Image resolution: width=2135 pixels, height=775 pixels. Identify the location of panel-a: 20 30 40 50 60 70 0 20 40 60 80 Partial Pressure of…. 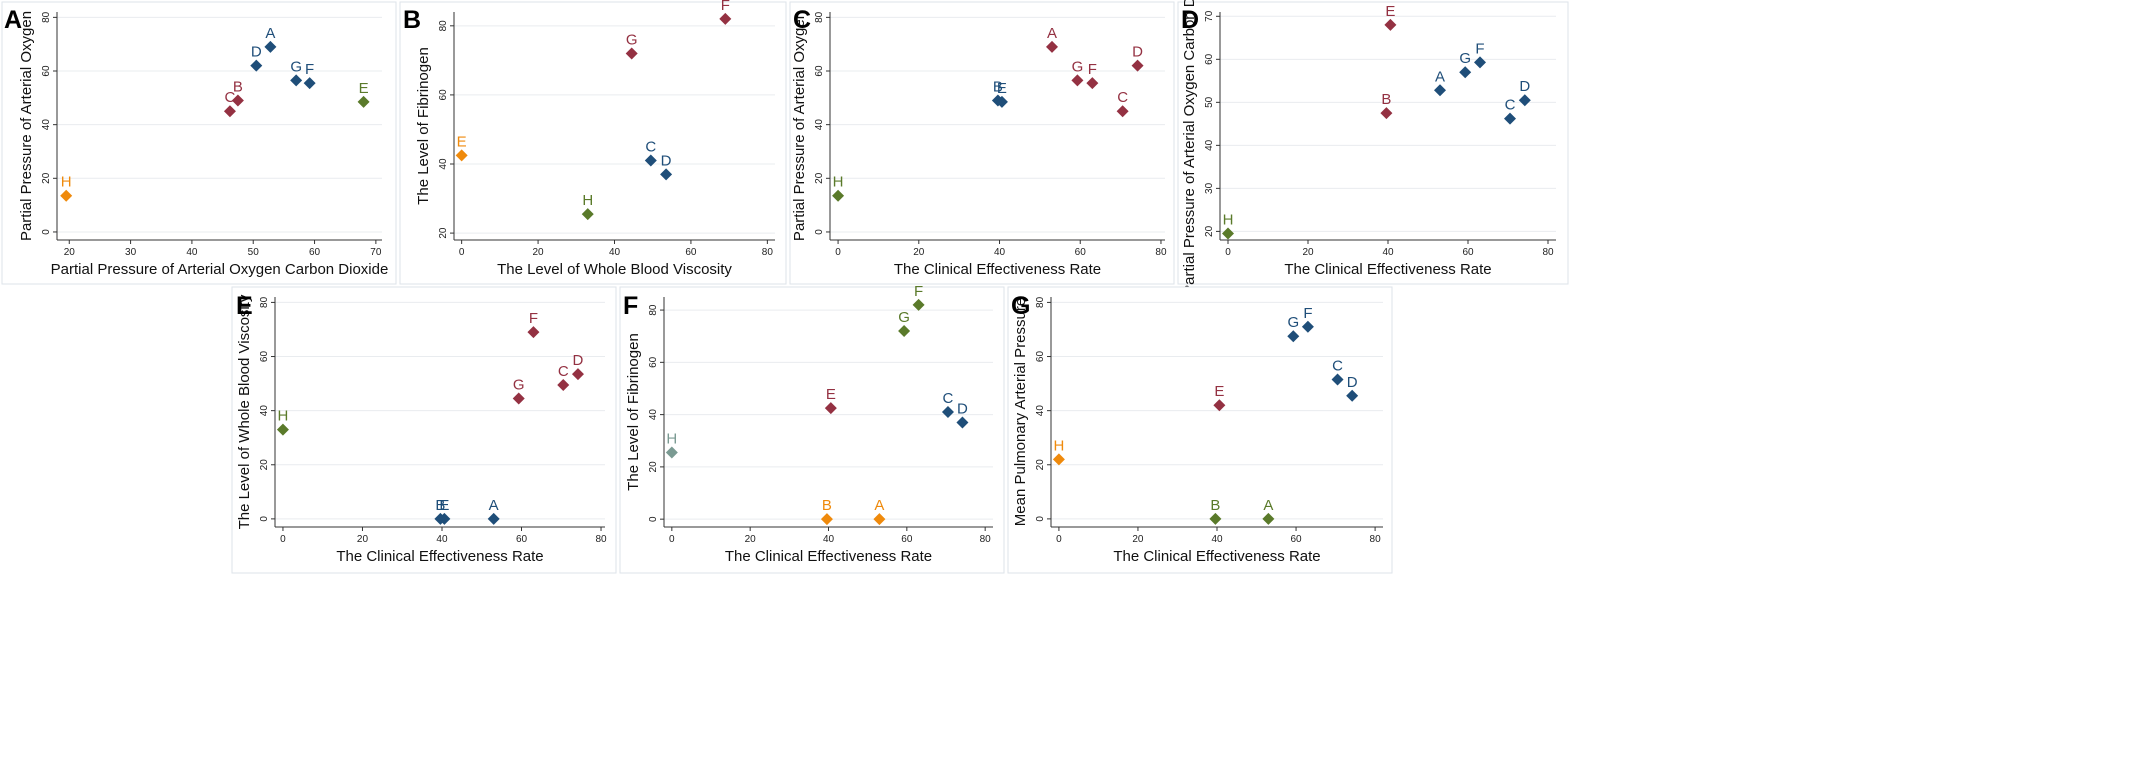
(199, 143).